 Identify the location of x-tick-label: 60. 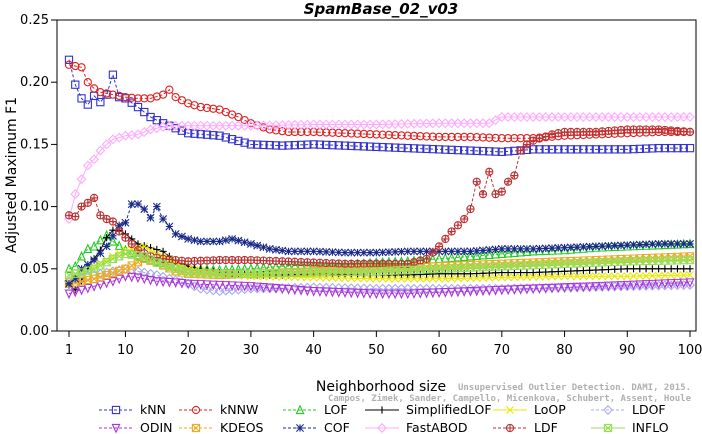
(439, 350).